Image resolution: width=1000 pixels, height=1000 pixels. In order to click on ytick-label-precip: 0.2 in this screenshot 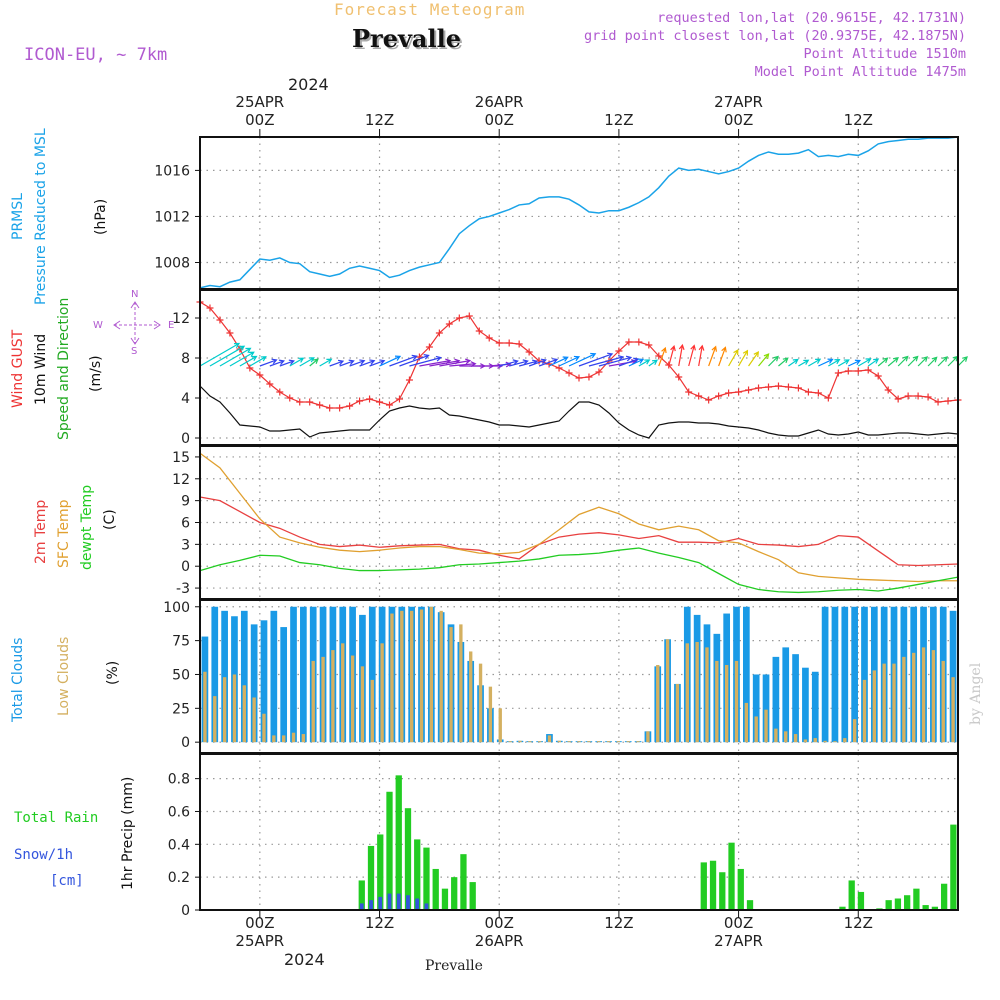, I will do `click(179, 878)`.